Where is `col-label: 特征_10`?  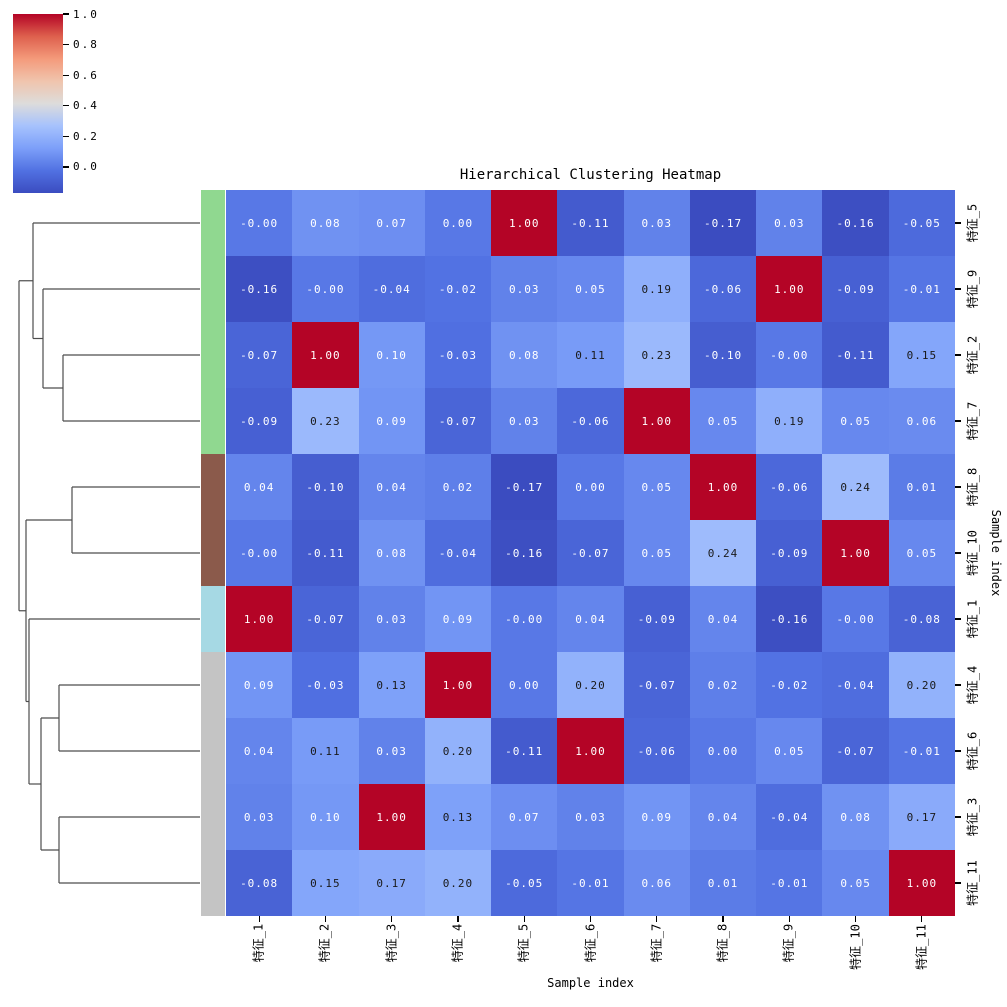 col-label: 特征_10 is located at coordinates (855, 947).